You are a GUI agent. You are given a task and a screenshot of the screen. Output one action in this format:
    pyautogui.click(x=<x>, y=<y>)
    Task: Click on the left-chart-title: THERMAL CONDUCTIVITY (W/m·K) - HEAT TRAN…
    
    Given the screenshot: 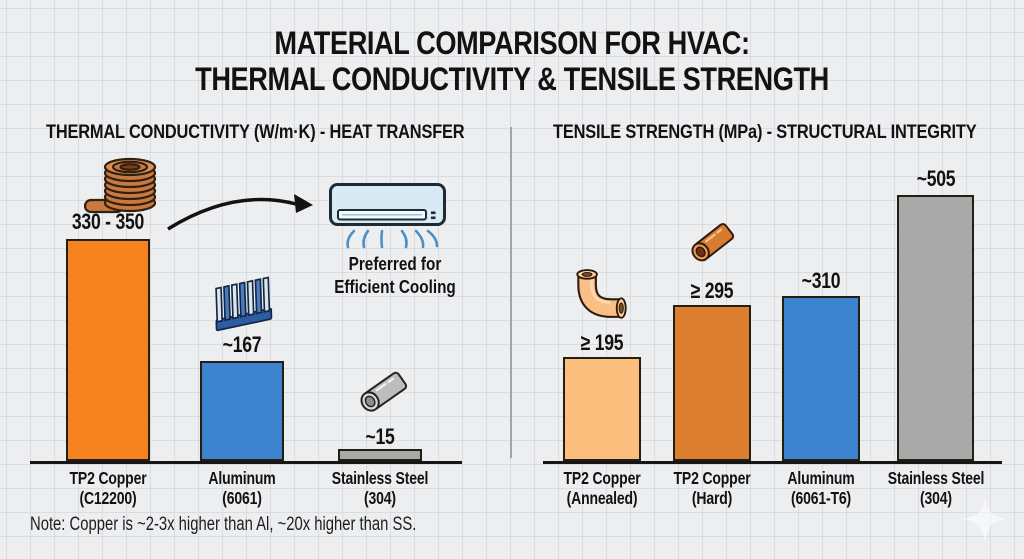 What is the action you would take?
    pyautogui.click(x=255, y=132)
    